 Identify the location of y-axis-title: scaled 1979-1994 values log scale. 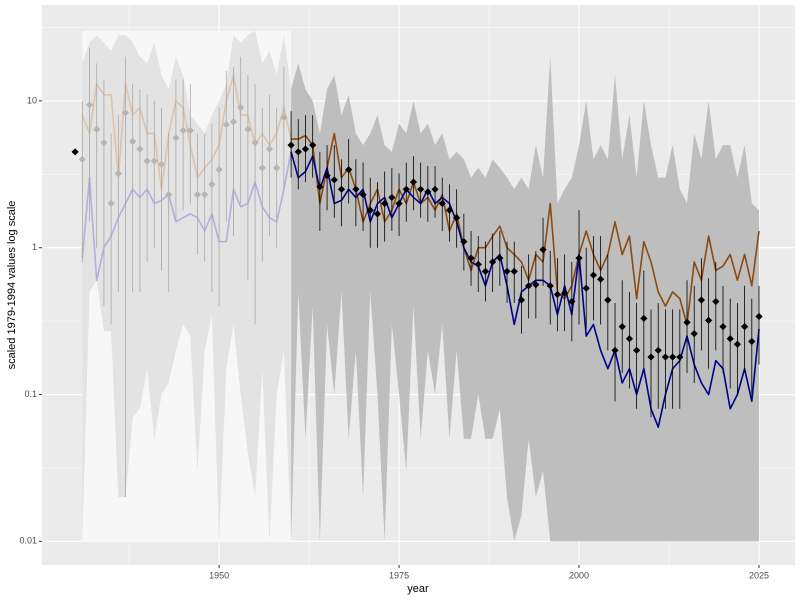
(12, 285).